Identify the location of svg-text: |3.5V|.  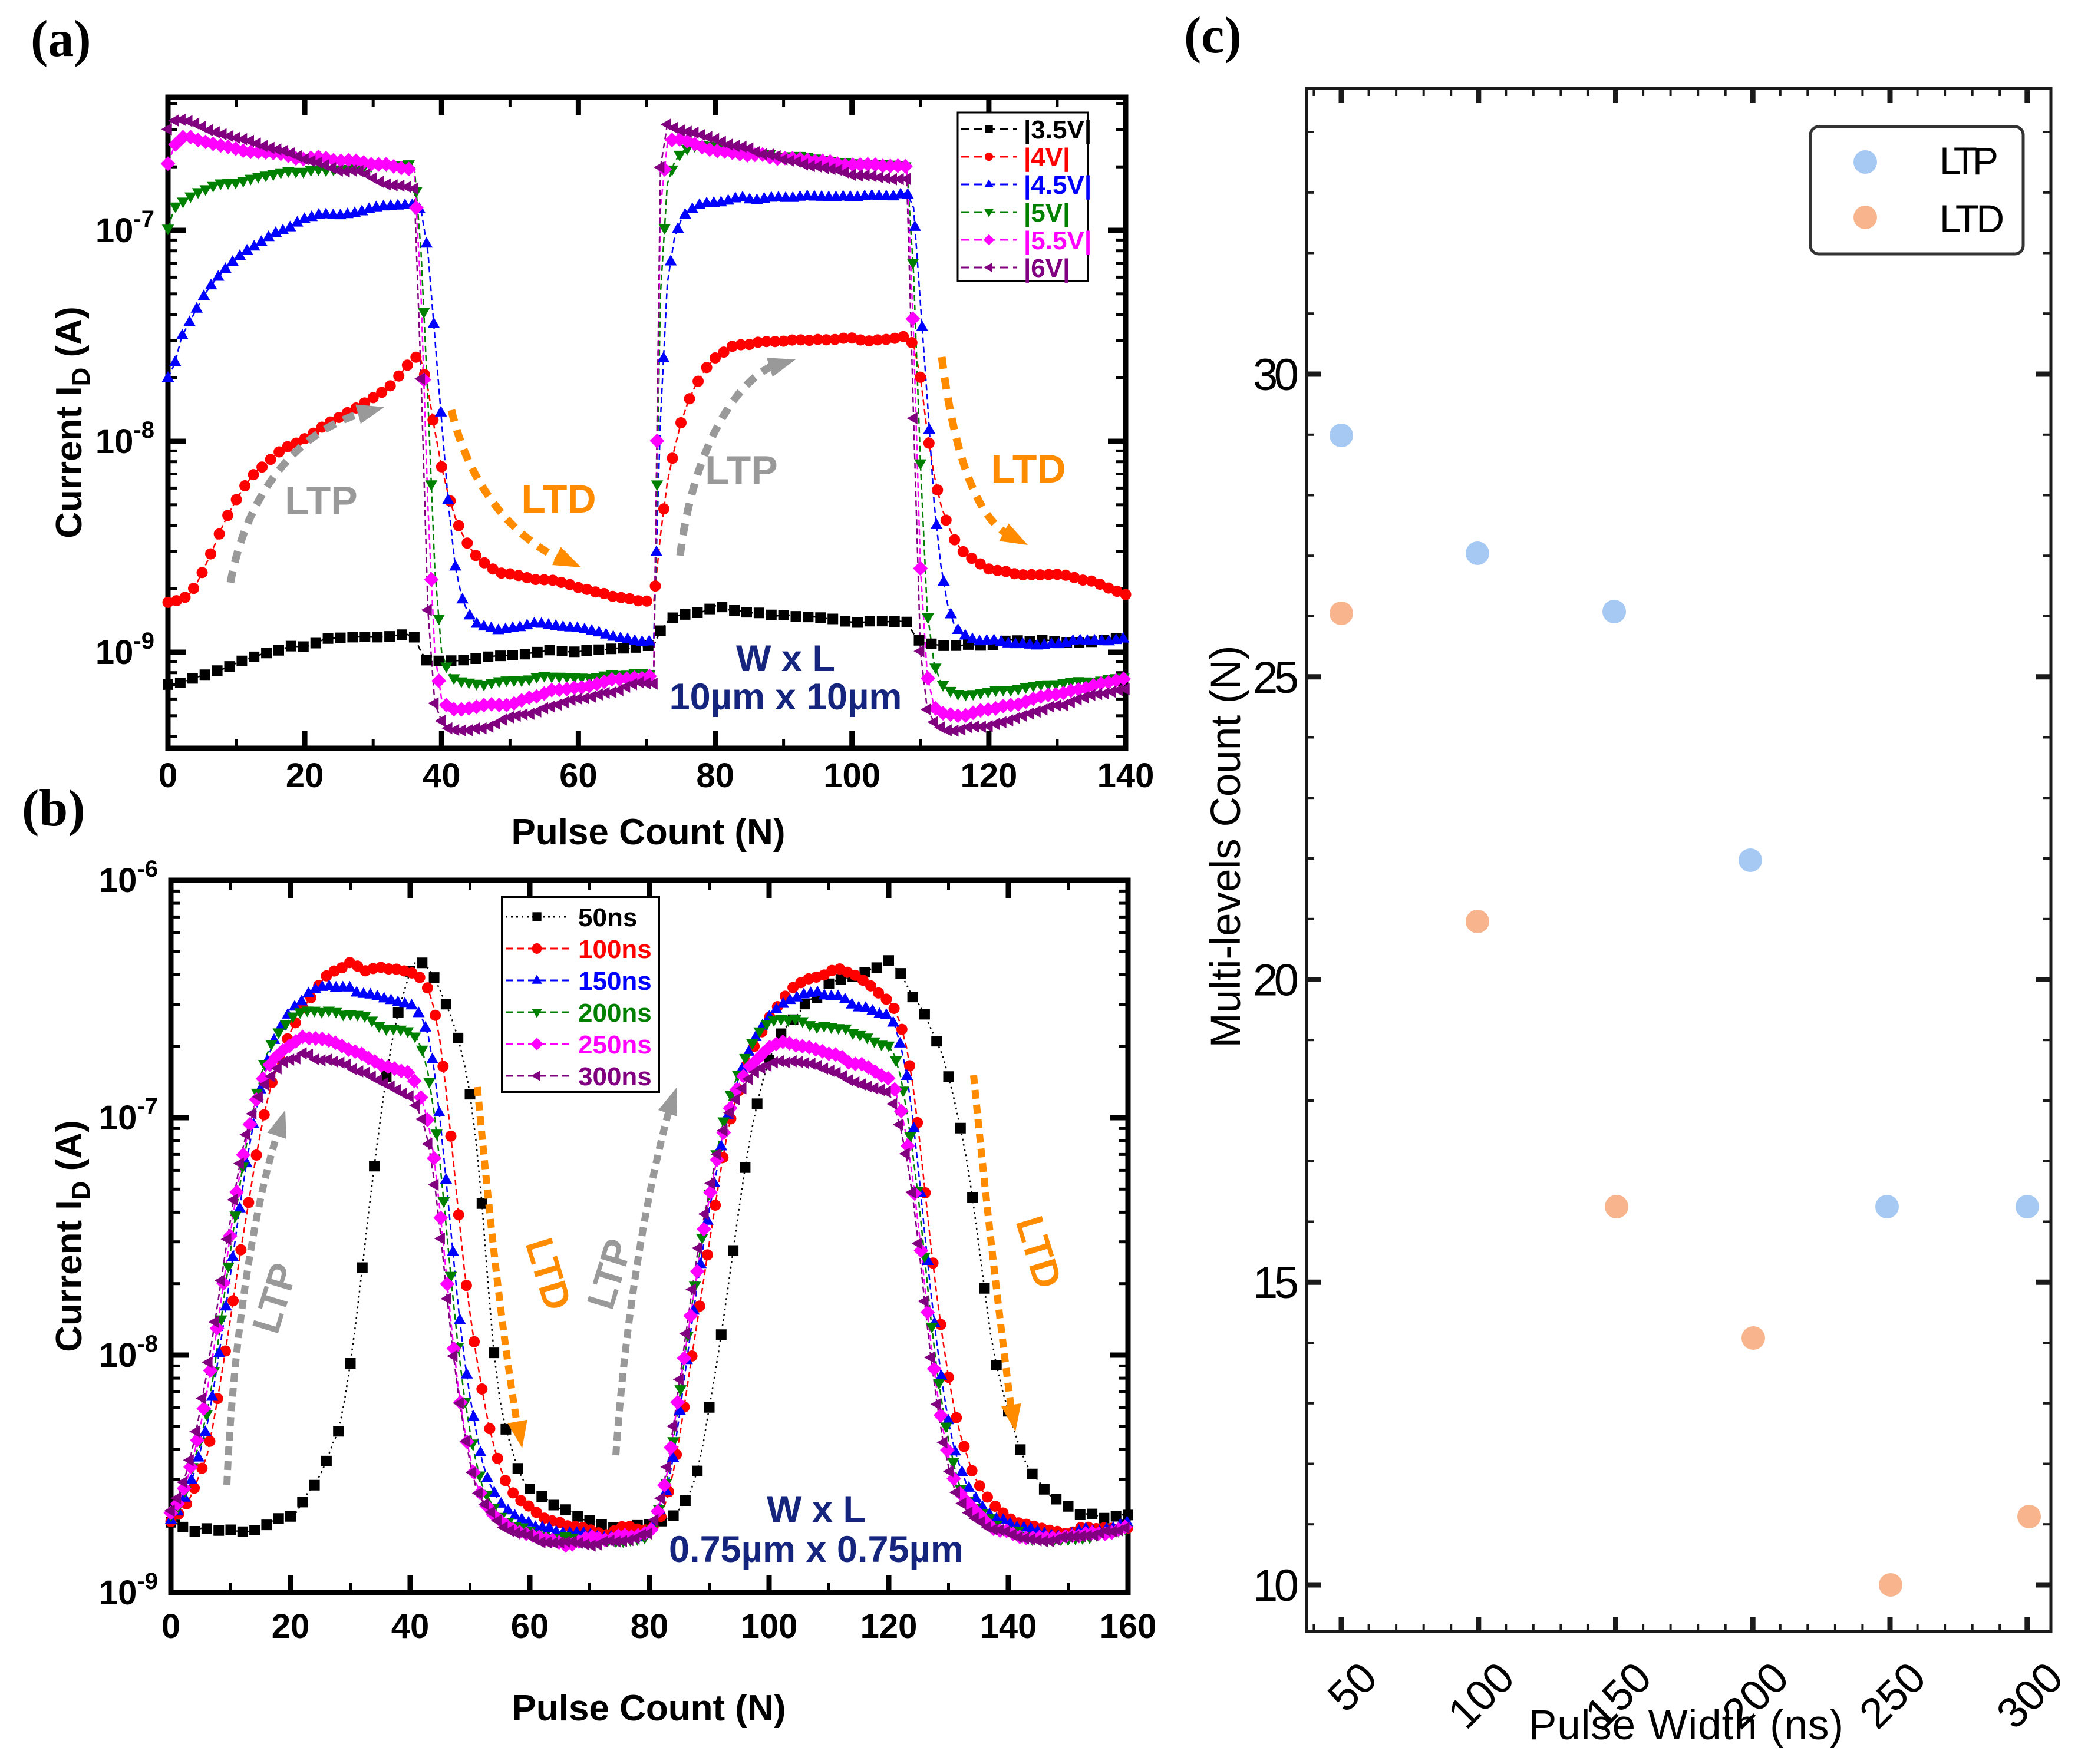
(1057, 130).